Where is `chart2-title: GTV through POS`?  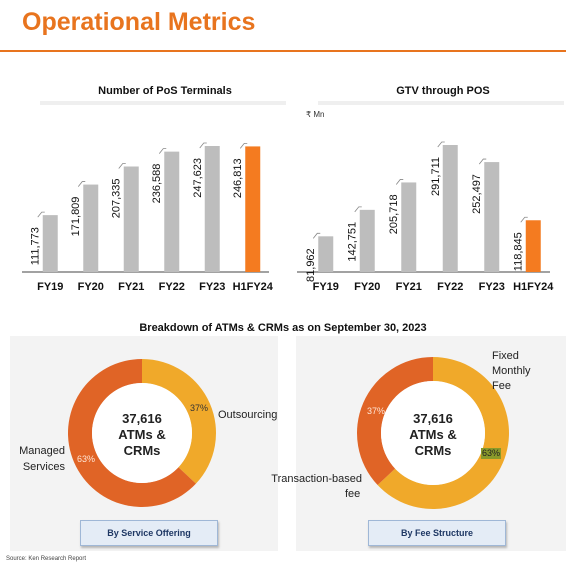
chart2-title: GTV through POS is located at coordinates (443, 91).